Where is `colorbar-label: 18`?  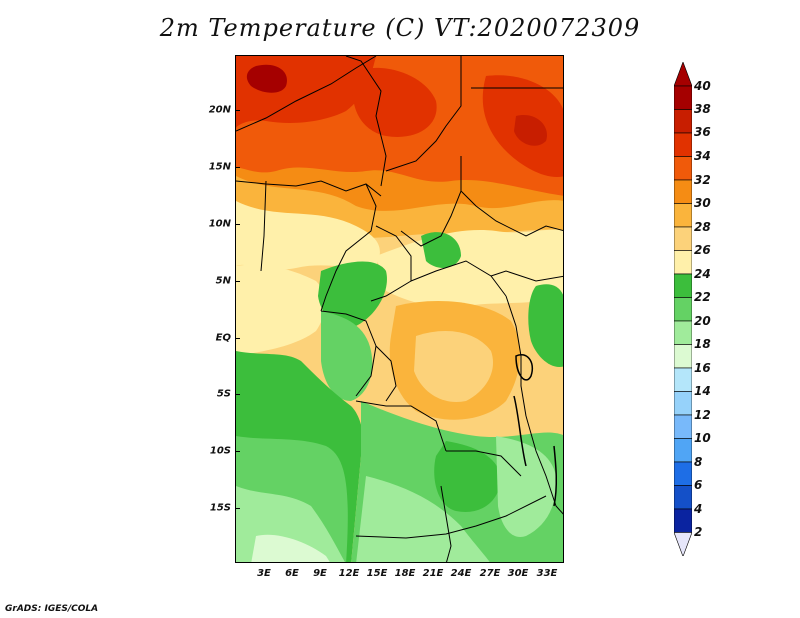 colorbar-label: 18 is located at coordinates (702, 344).